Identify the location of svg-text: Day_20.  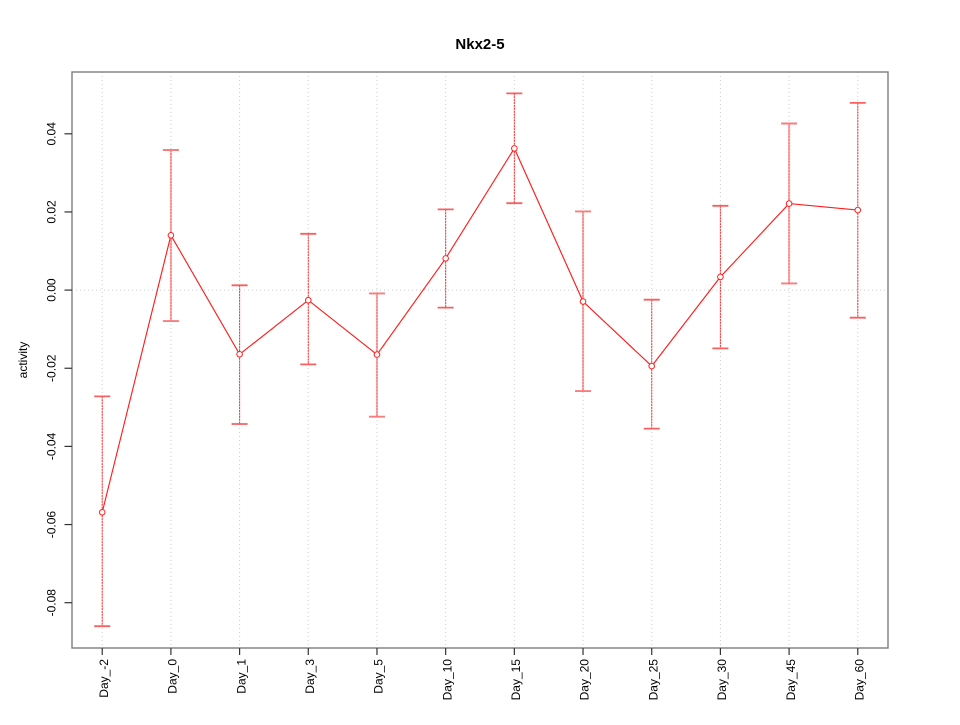
(585, 680).